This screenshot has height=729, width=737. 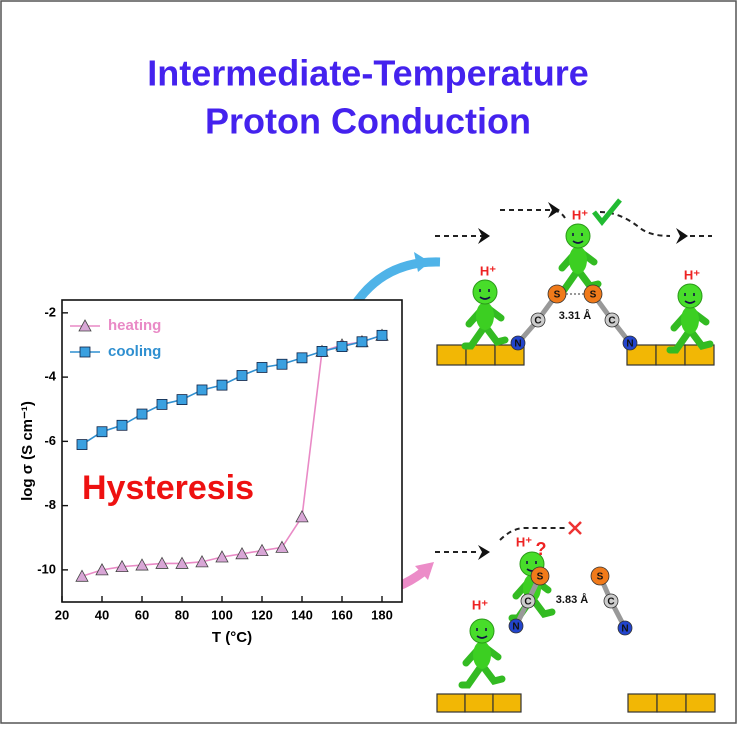 What do you see at coordinates (102, 614) in the screenshot?
I see `x-tick-label: 40` at bounding box center [102, 614].